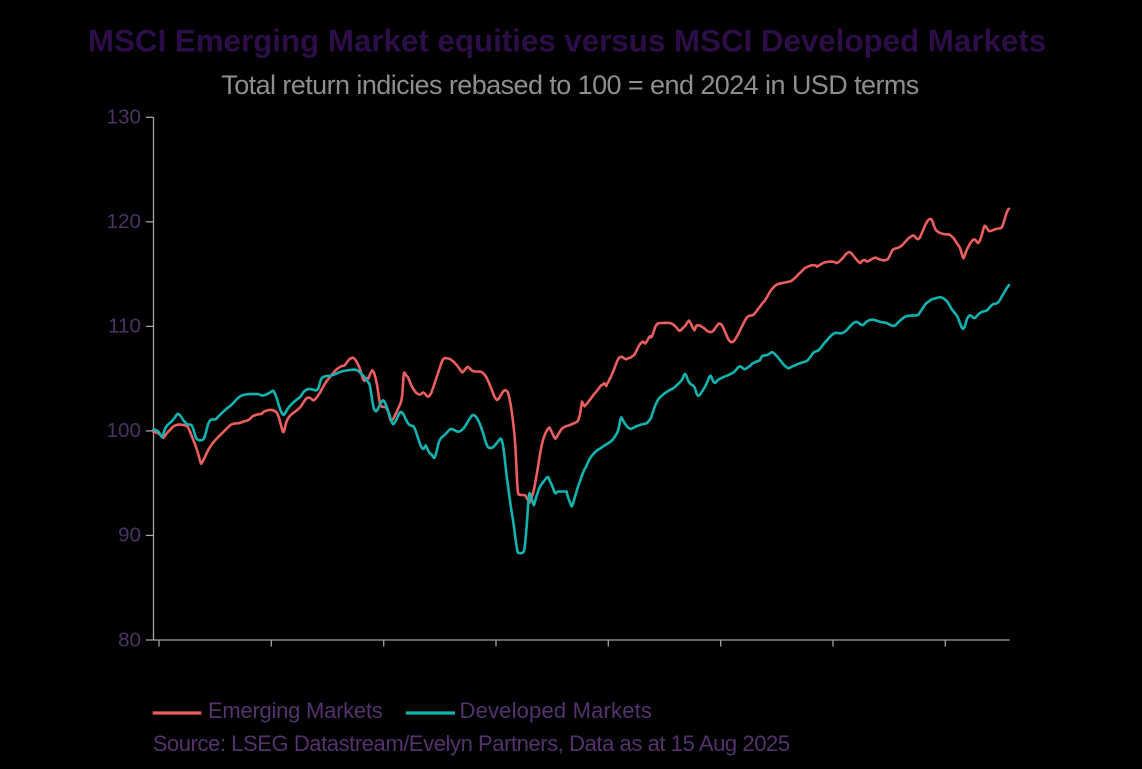 The image size is (1142, 769). Describe the element at coordinates (123, 221) in the screenshot. I see `svg-text: 120` at that location.